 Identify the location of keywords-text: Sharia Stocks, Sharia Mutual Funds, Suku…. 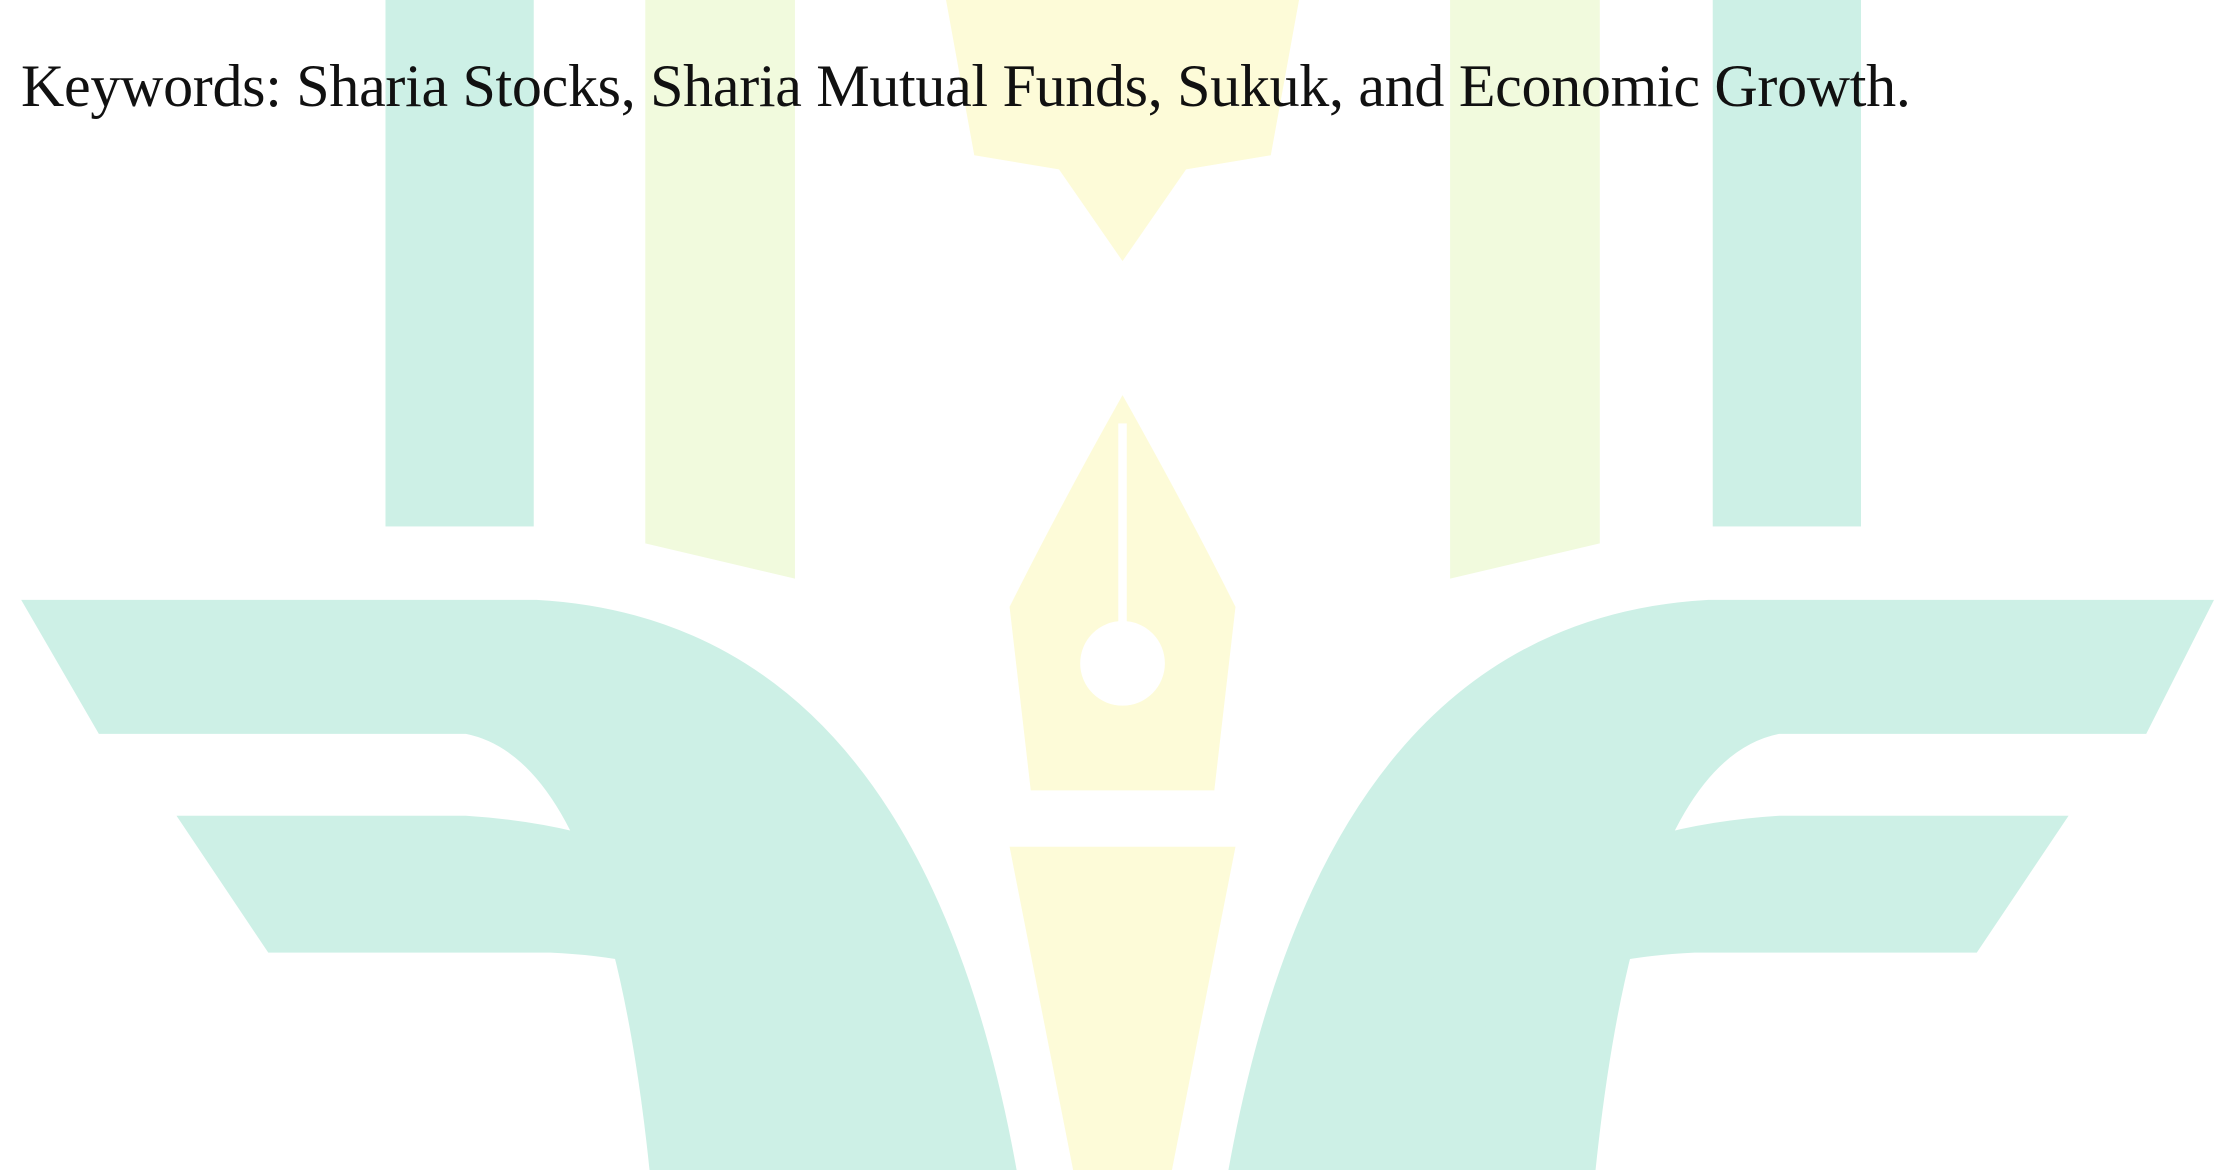
(1103, 86).